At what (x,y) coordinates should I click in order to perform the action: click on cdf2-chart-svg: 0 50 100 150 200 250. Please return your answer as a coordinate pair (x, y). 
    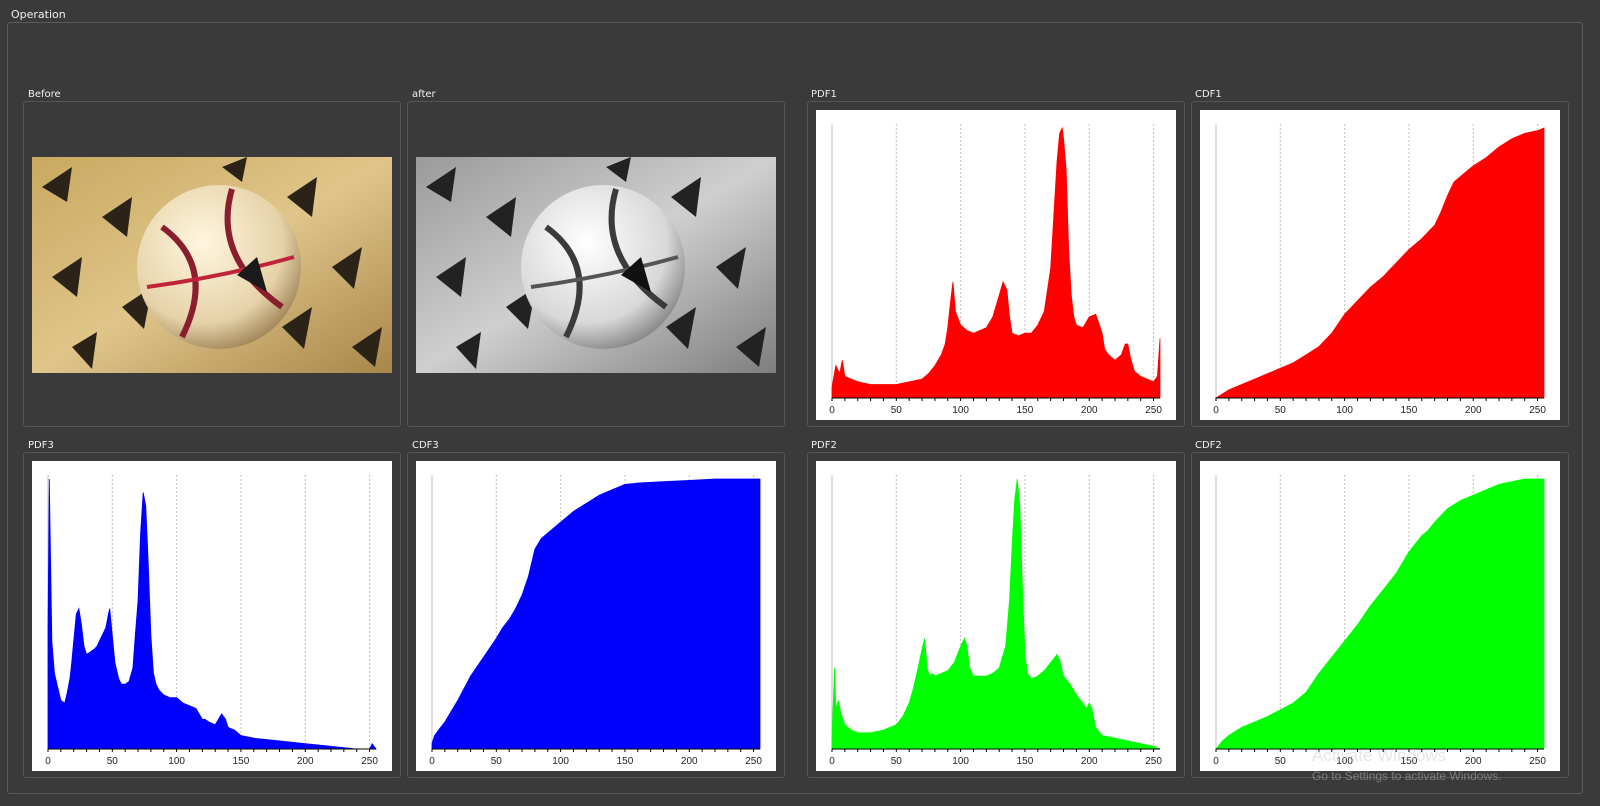
    Looking at the image, I should click on (1379, 621).